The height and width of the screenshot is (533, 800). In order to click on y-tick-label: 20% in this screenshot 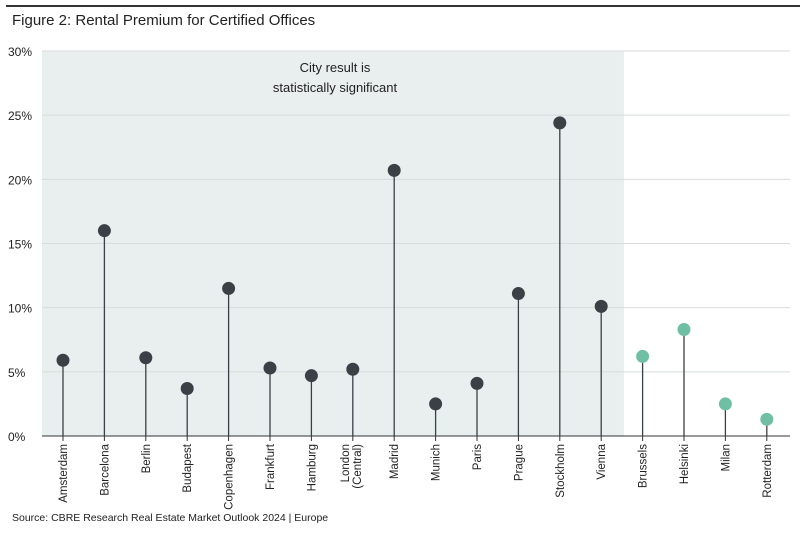, I will do `click(20, 180)`.